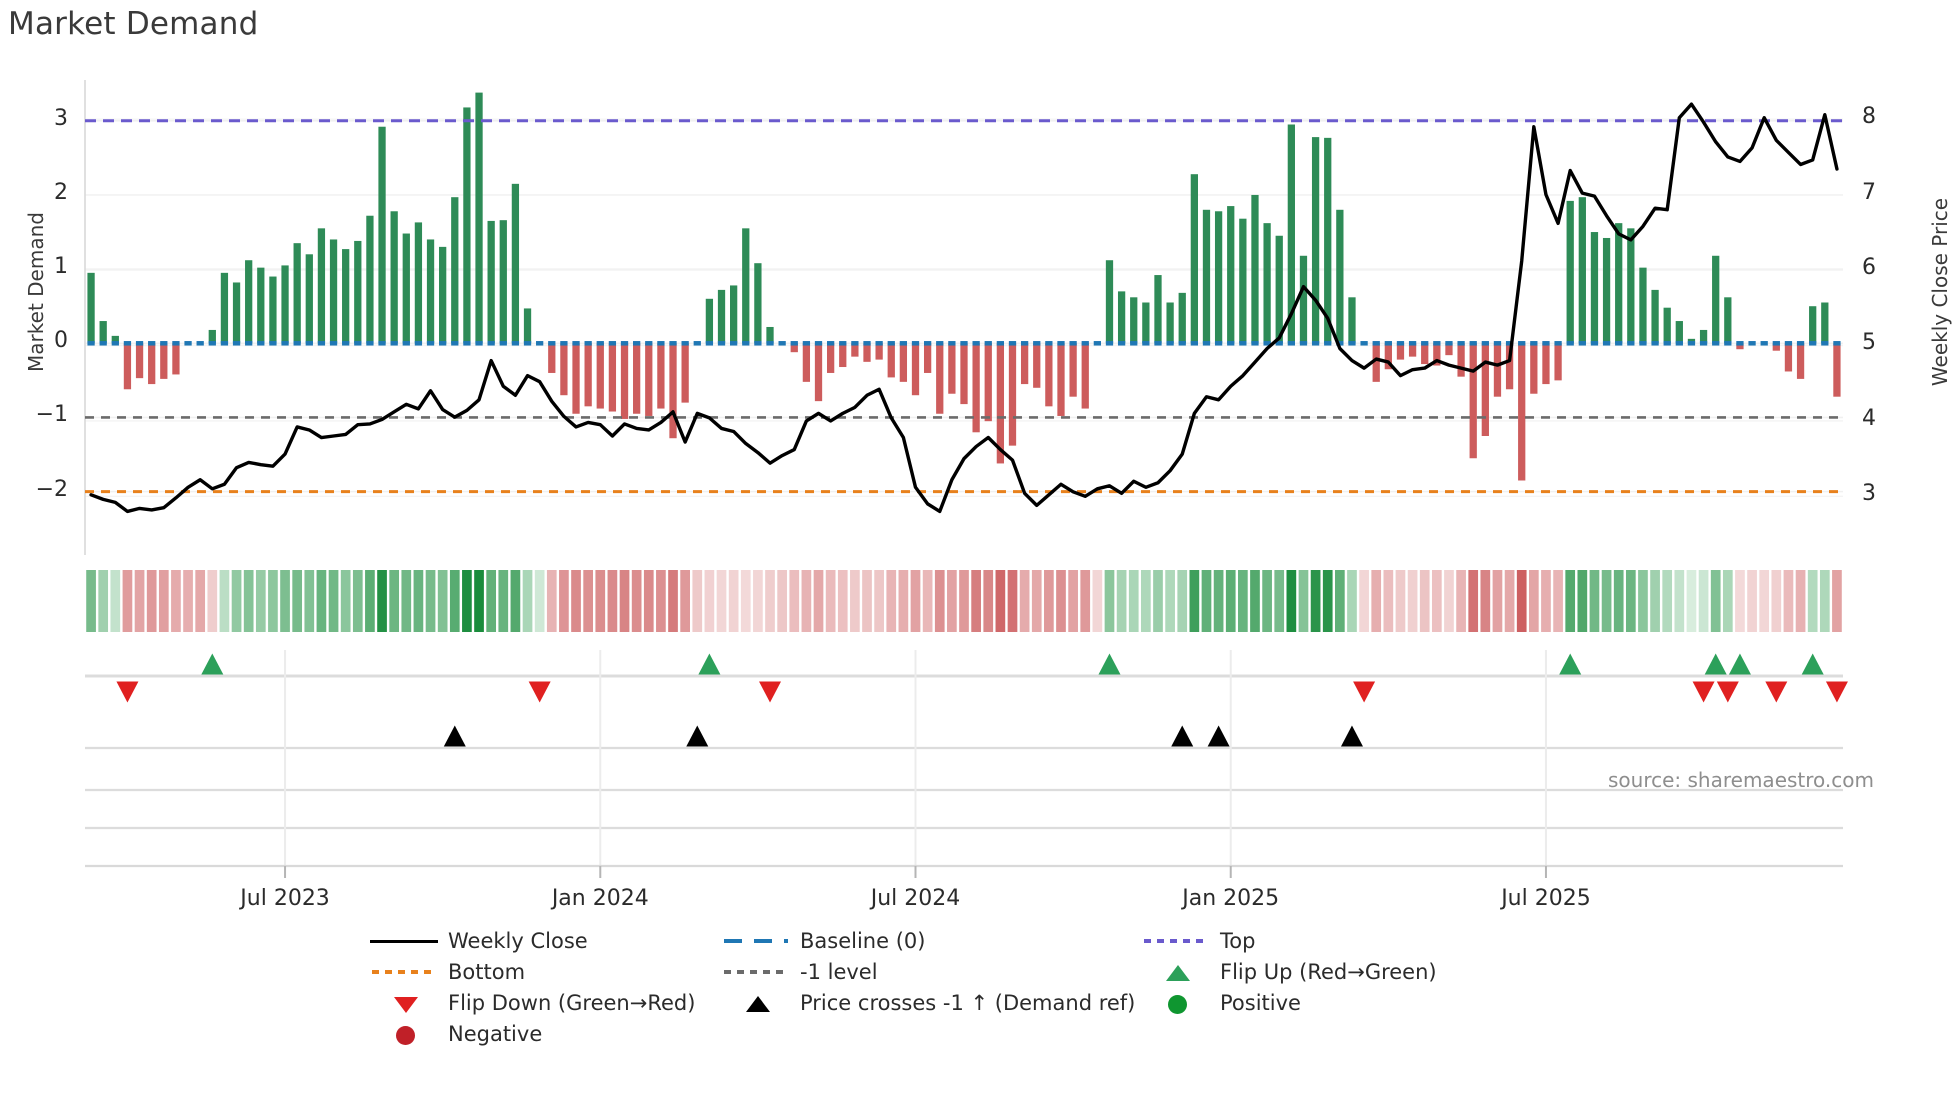  I want to click on x-axis-tick: Jan 2025, so click(1231, 898).